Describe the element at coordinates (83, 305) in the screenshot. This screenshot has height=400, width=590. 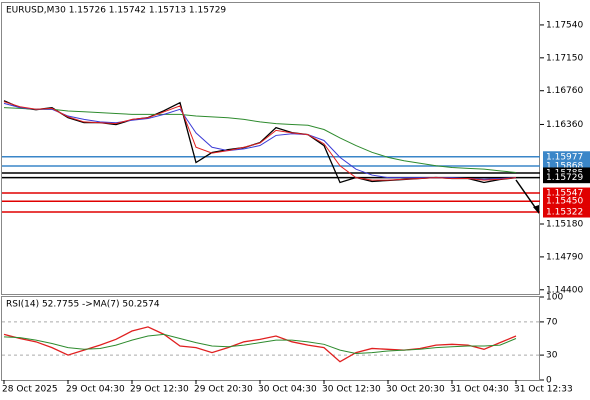
I see `rsi-title: RSI(14) 52.7755 ->MA(7) 50.2574` at that location.